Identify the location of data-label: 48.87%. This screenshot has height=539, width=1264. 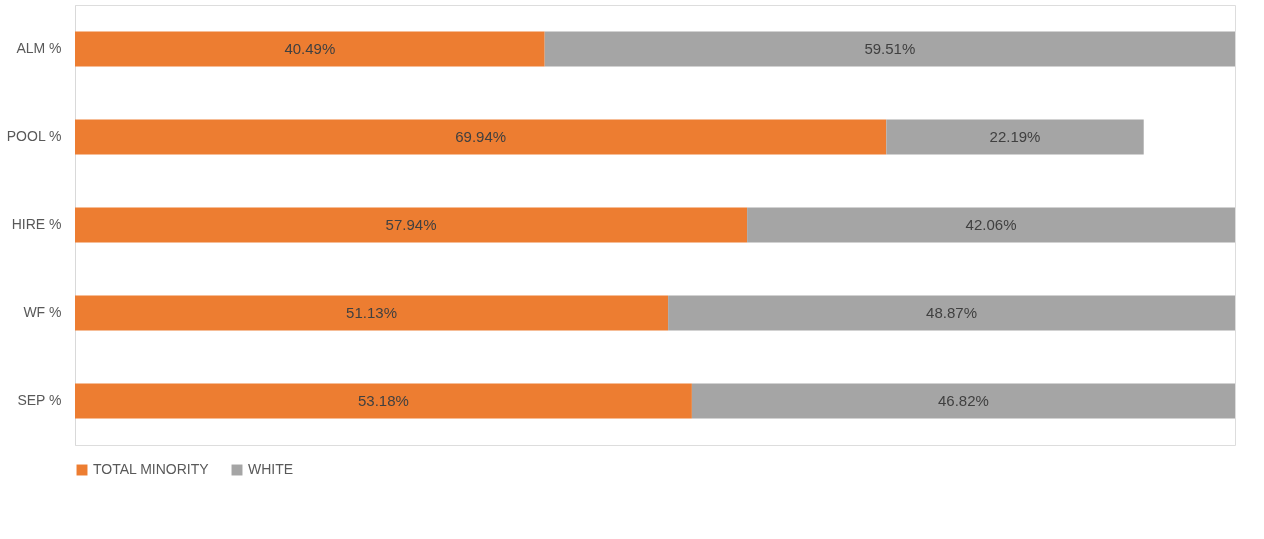
(951, 312).